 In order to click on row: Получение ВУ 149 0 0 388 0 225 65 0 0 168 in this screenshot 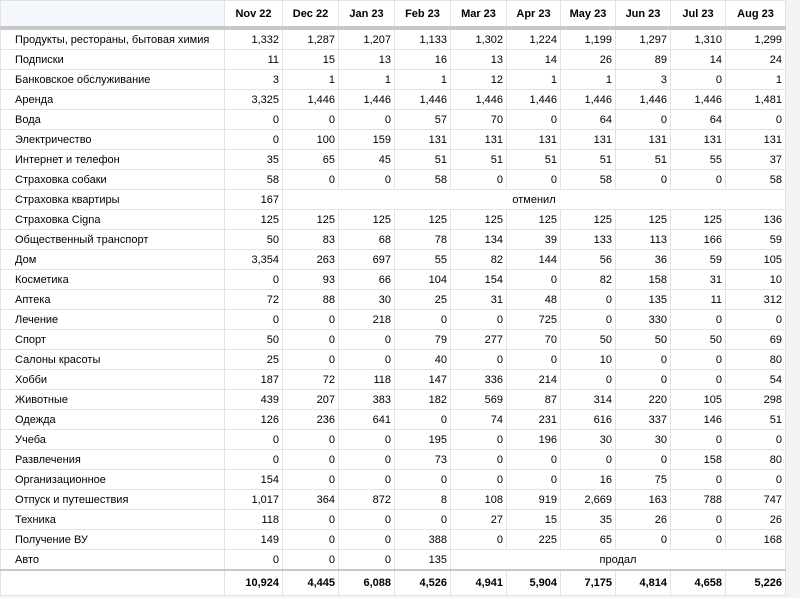, I will do `click(393, 539)`.